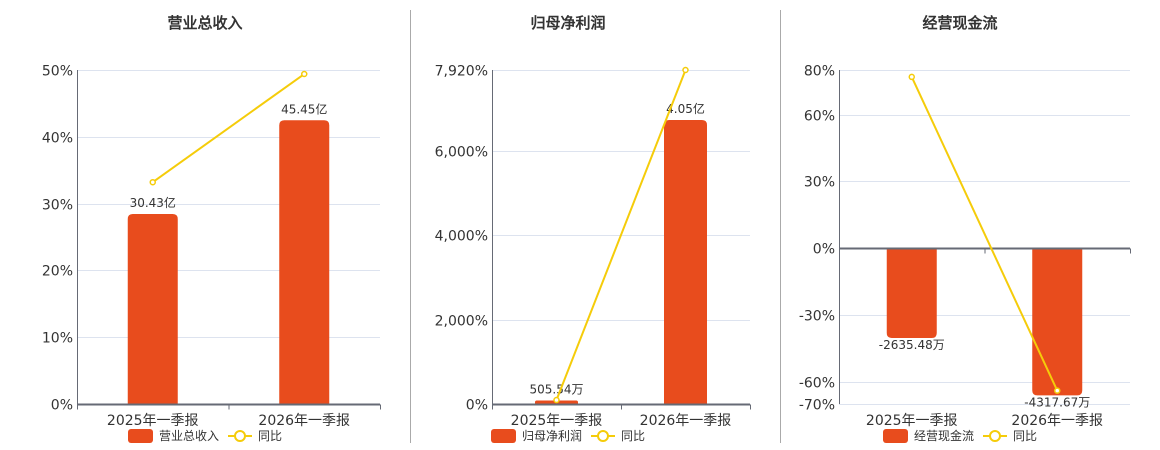 The image size is (1160, 450). What do you see at coordinates (819, 72) in the screenshot?
I see `y-tick-label: 80%` at bounding box center [819, 72].